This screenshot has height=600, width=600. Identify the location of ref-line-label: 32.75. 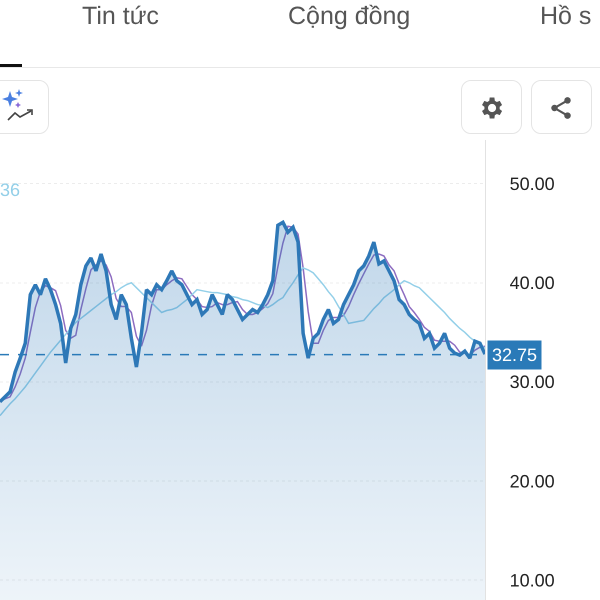
(515, 355).